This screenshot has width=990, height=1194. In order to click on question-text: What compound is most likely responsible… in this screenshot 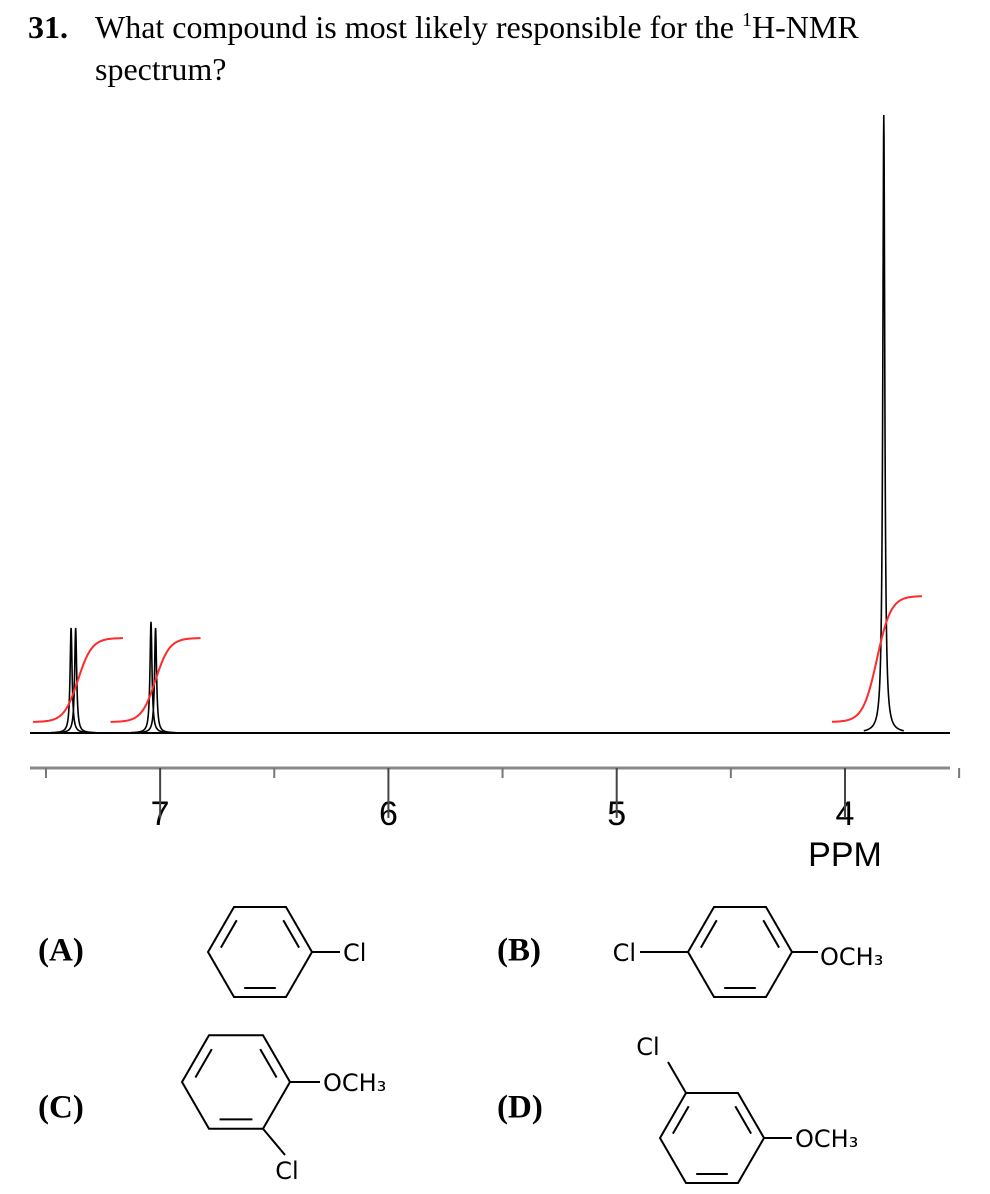, I will do `click(525, 48)`.